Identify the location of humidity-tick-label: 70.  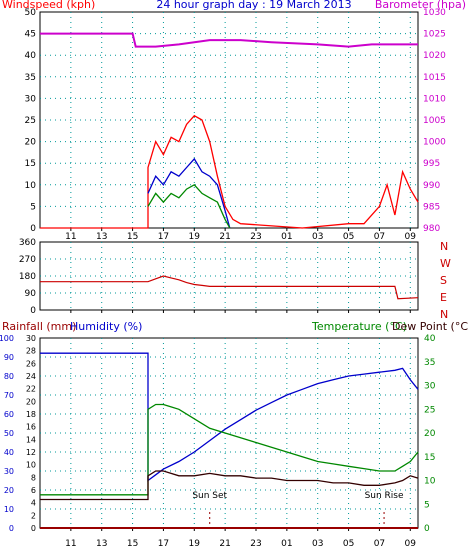
(9, 395).